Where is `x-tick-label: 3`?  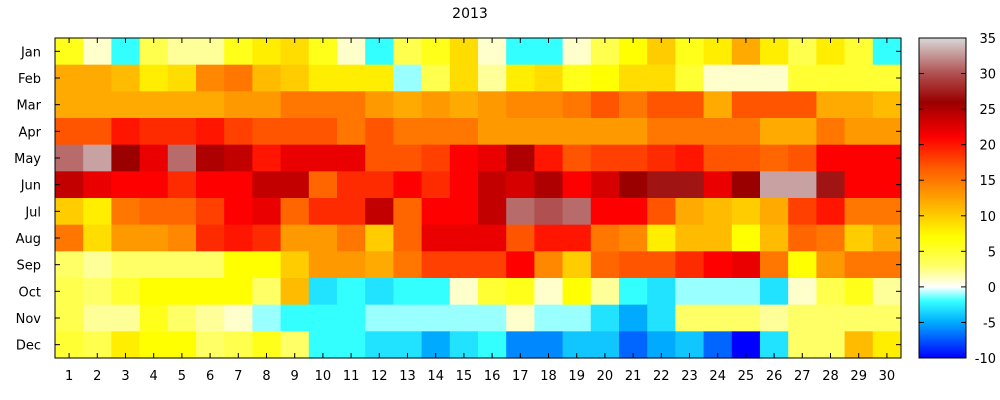 x-tick-label: 3 is located at coordinates (125, 376).